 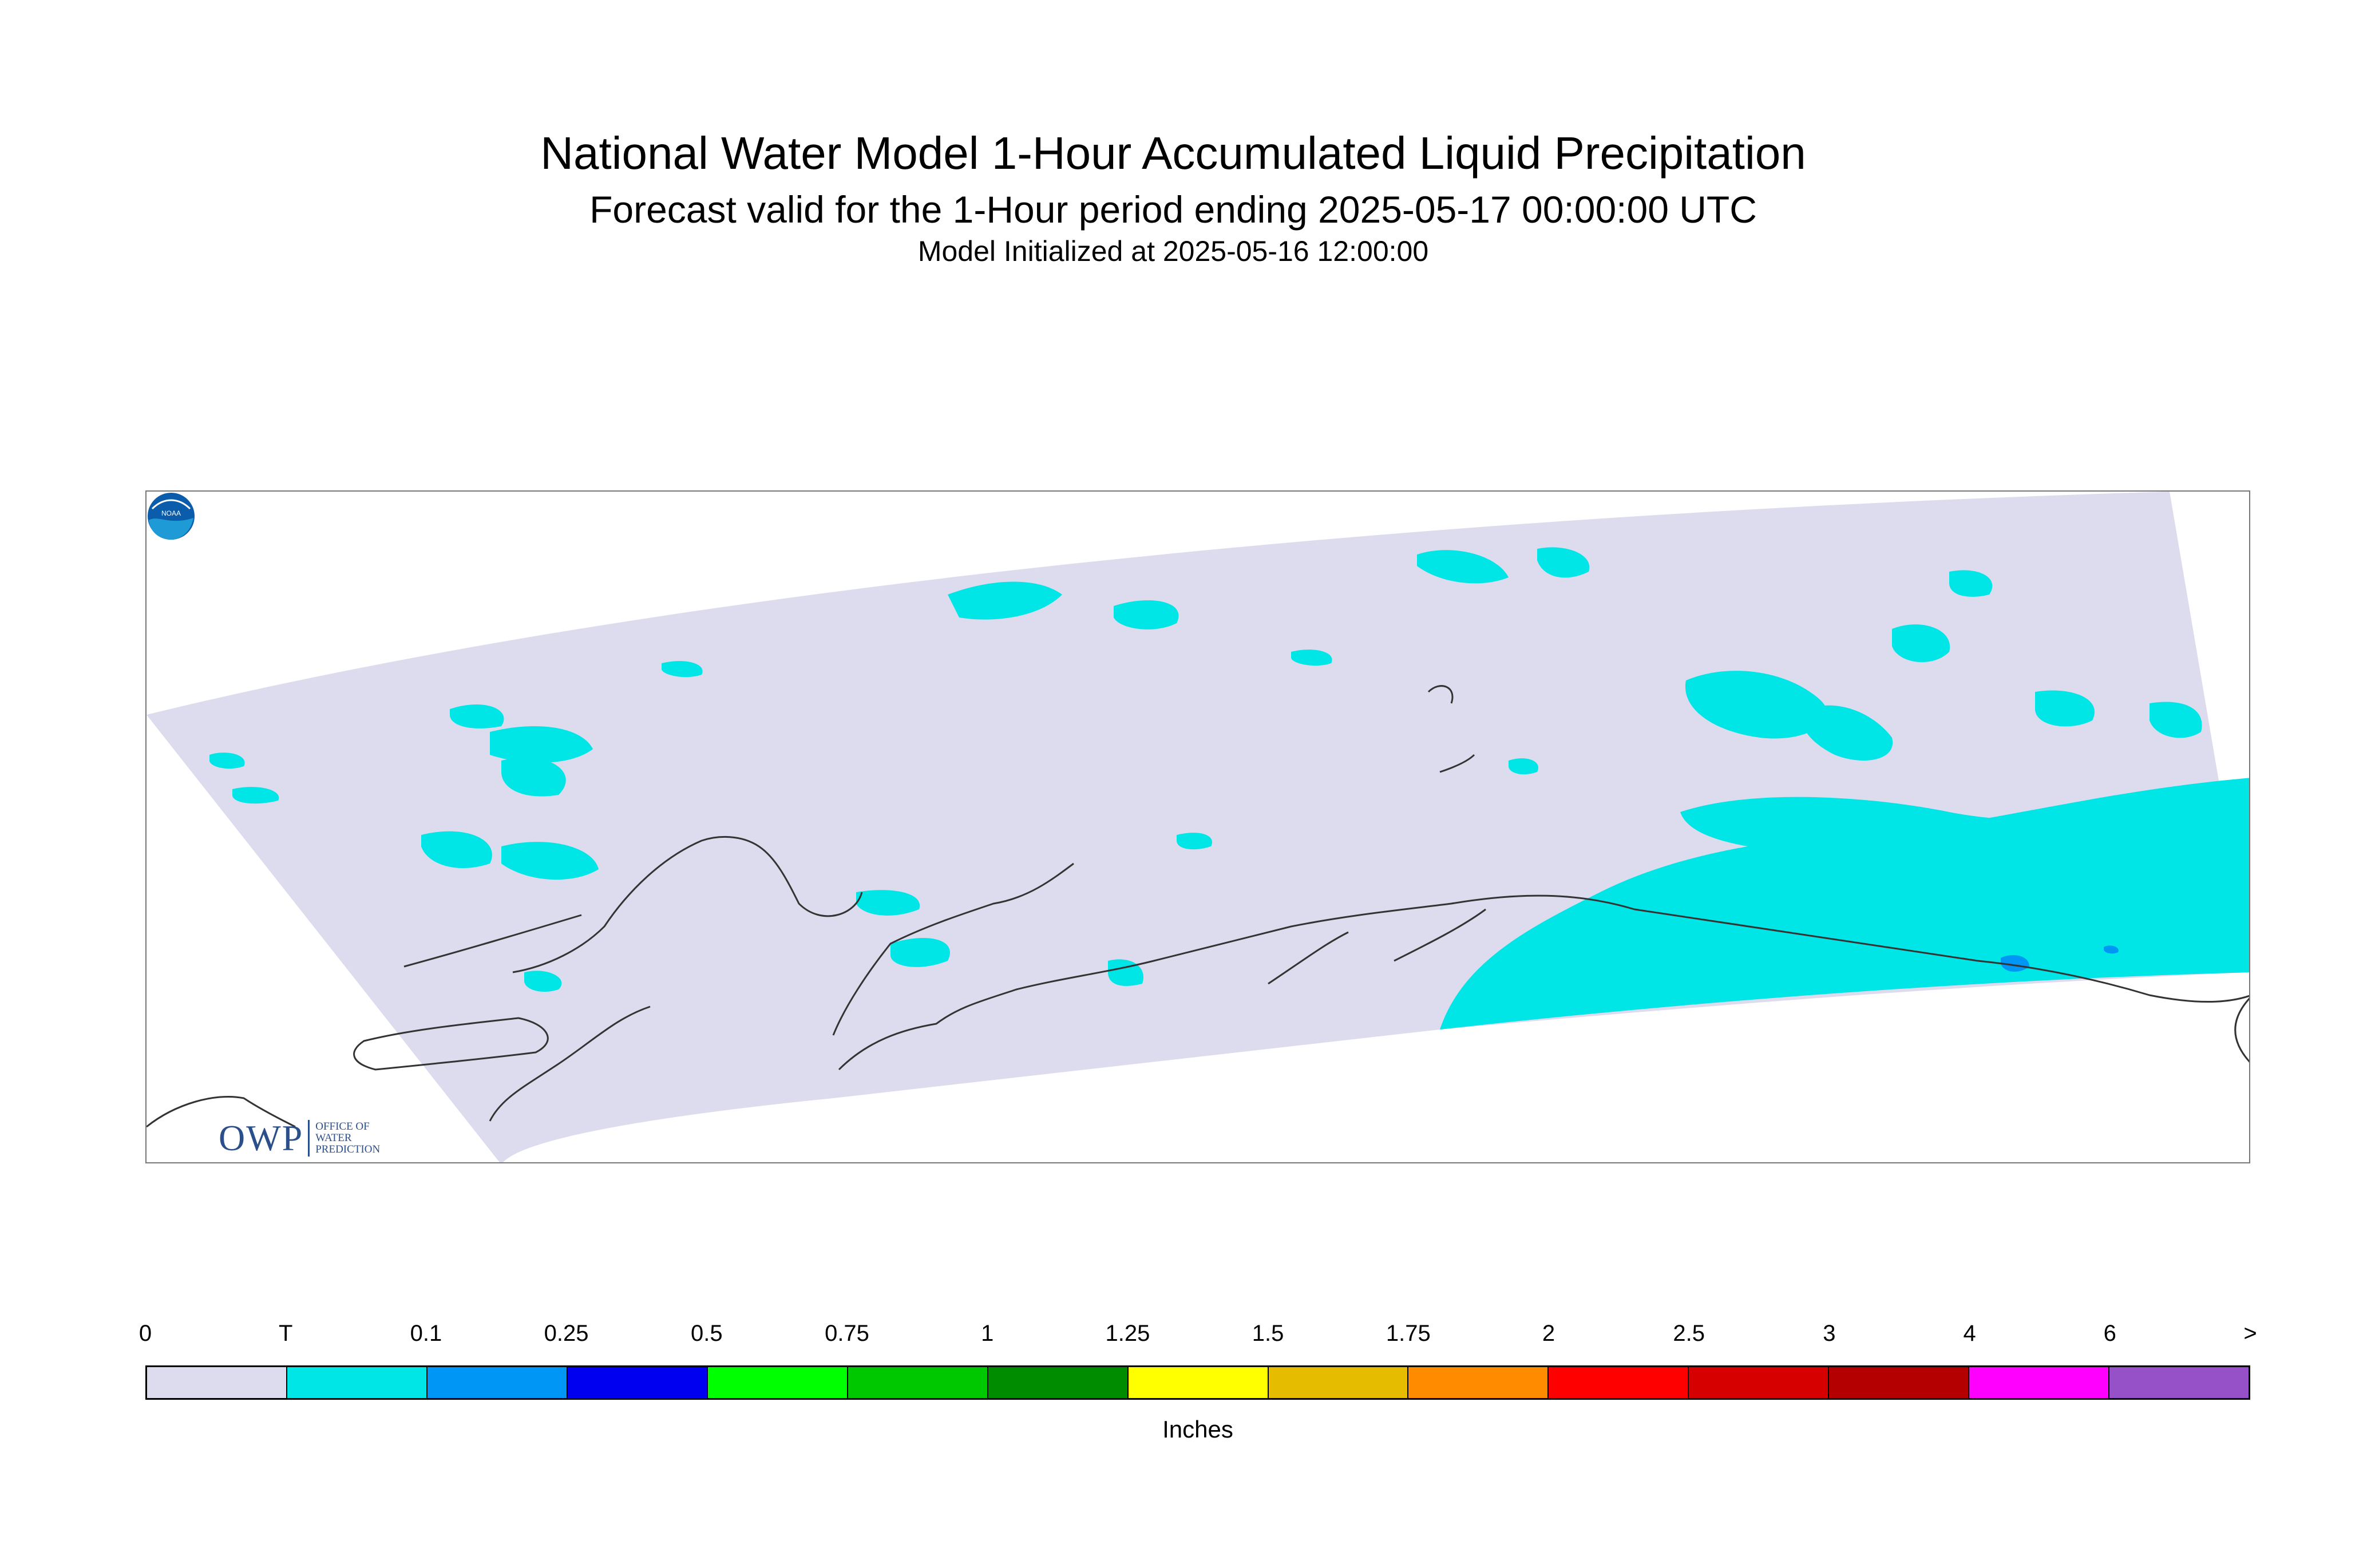 I want to click on legend-tick-label: 1.25, so click(x=1128, y=1333).